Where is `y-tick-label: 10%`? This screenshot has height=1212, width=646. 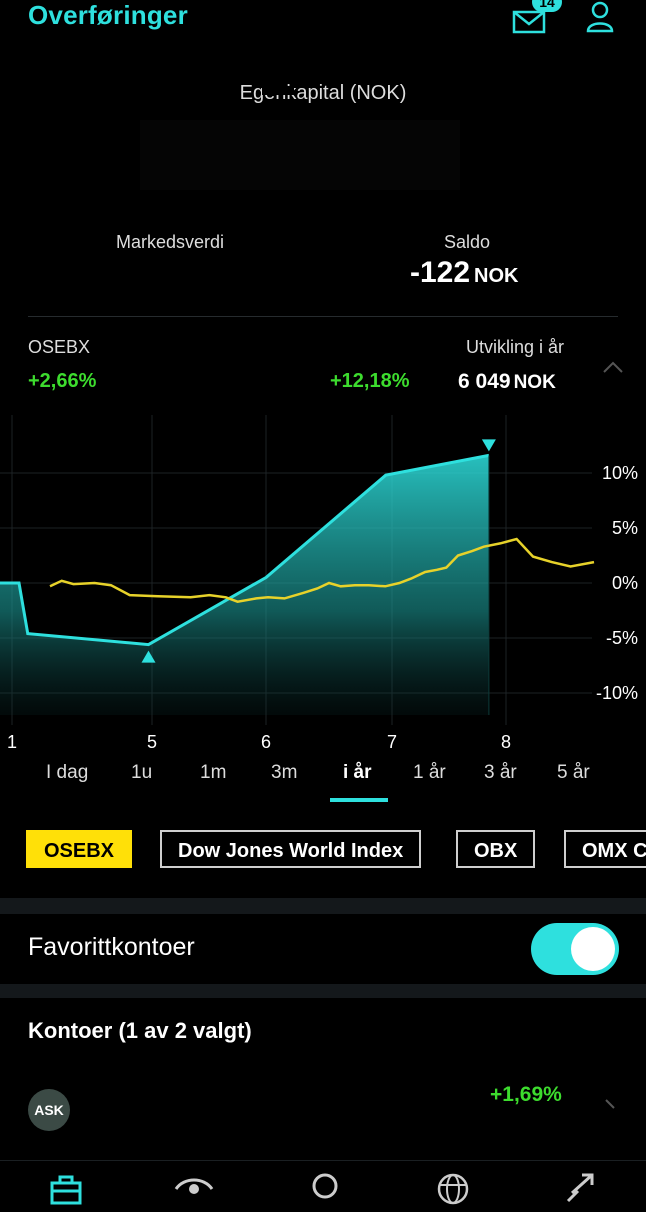
y-tick-label: 10% is located at coordinates (620, 473).